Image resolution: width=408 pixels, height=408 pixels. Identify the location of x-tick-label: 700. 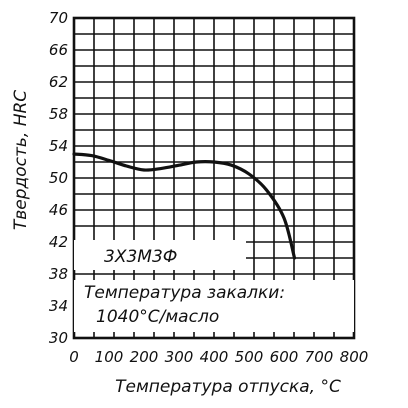
(319, 357).